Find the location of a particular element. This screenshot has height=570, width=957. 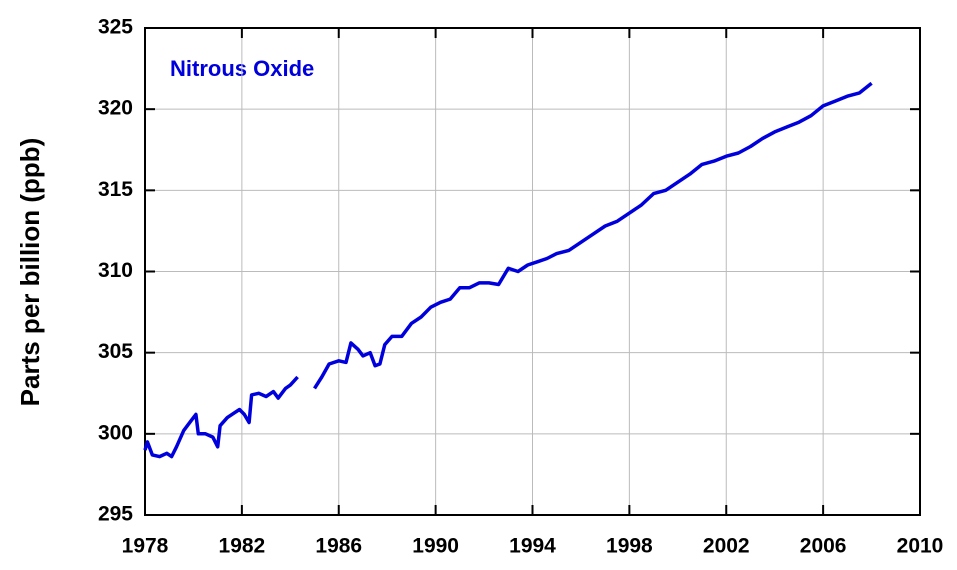

x-tick-label: 1998 is located at coordinates (629, 546).